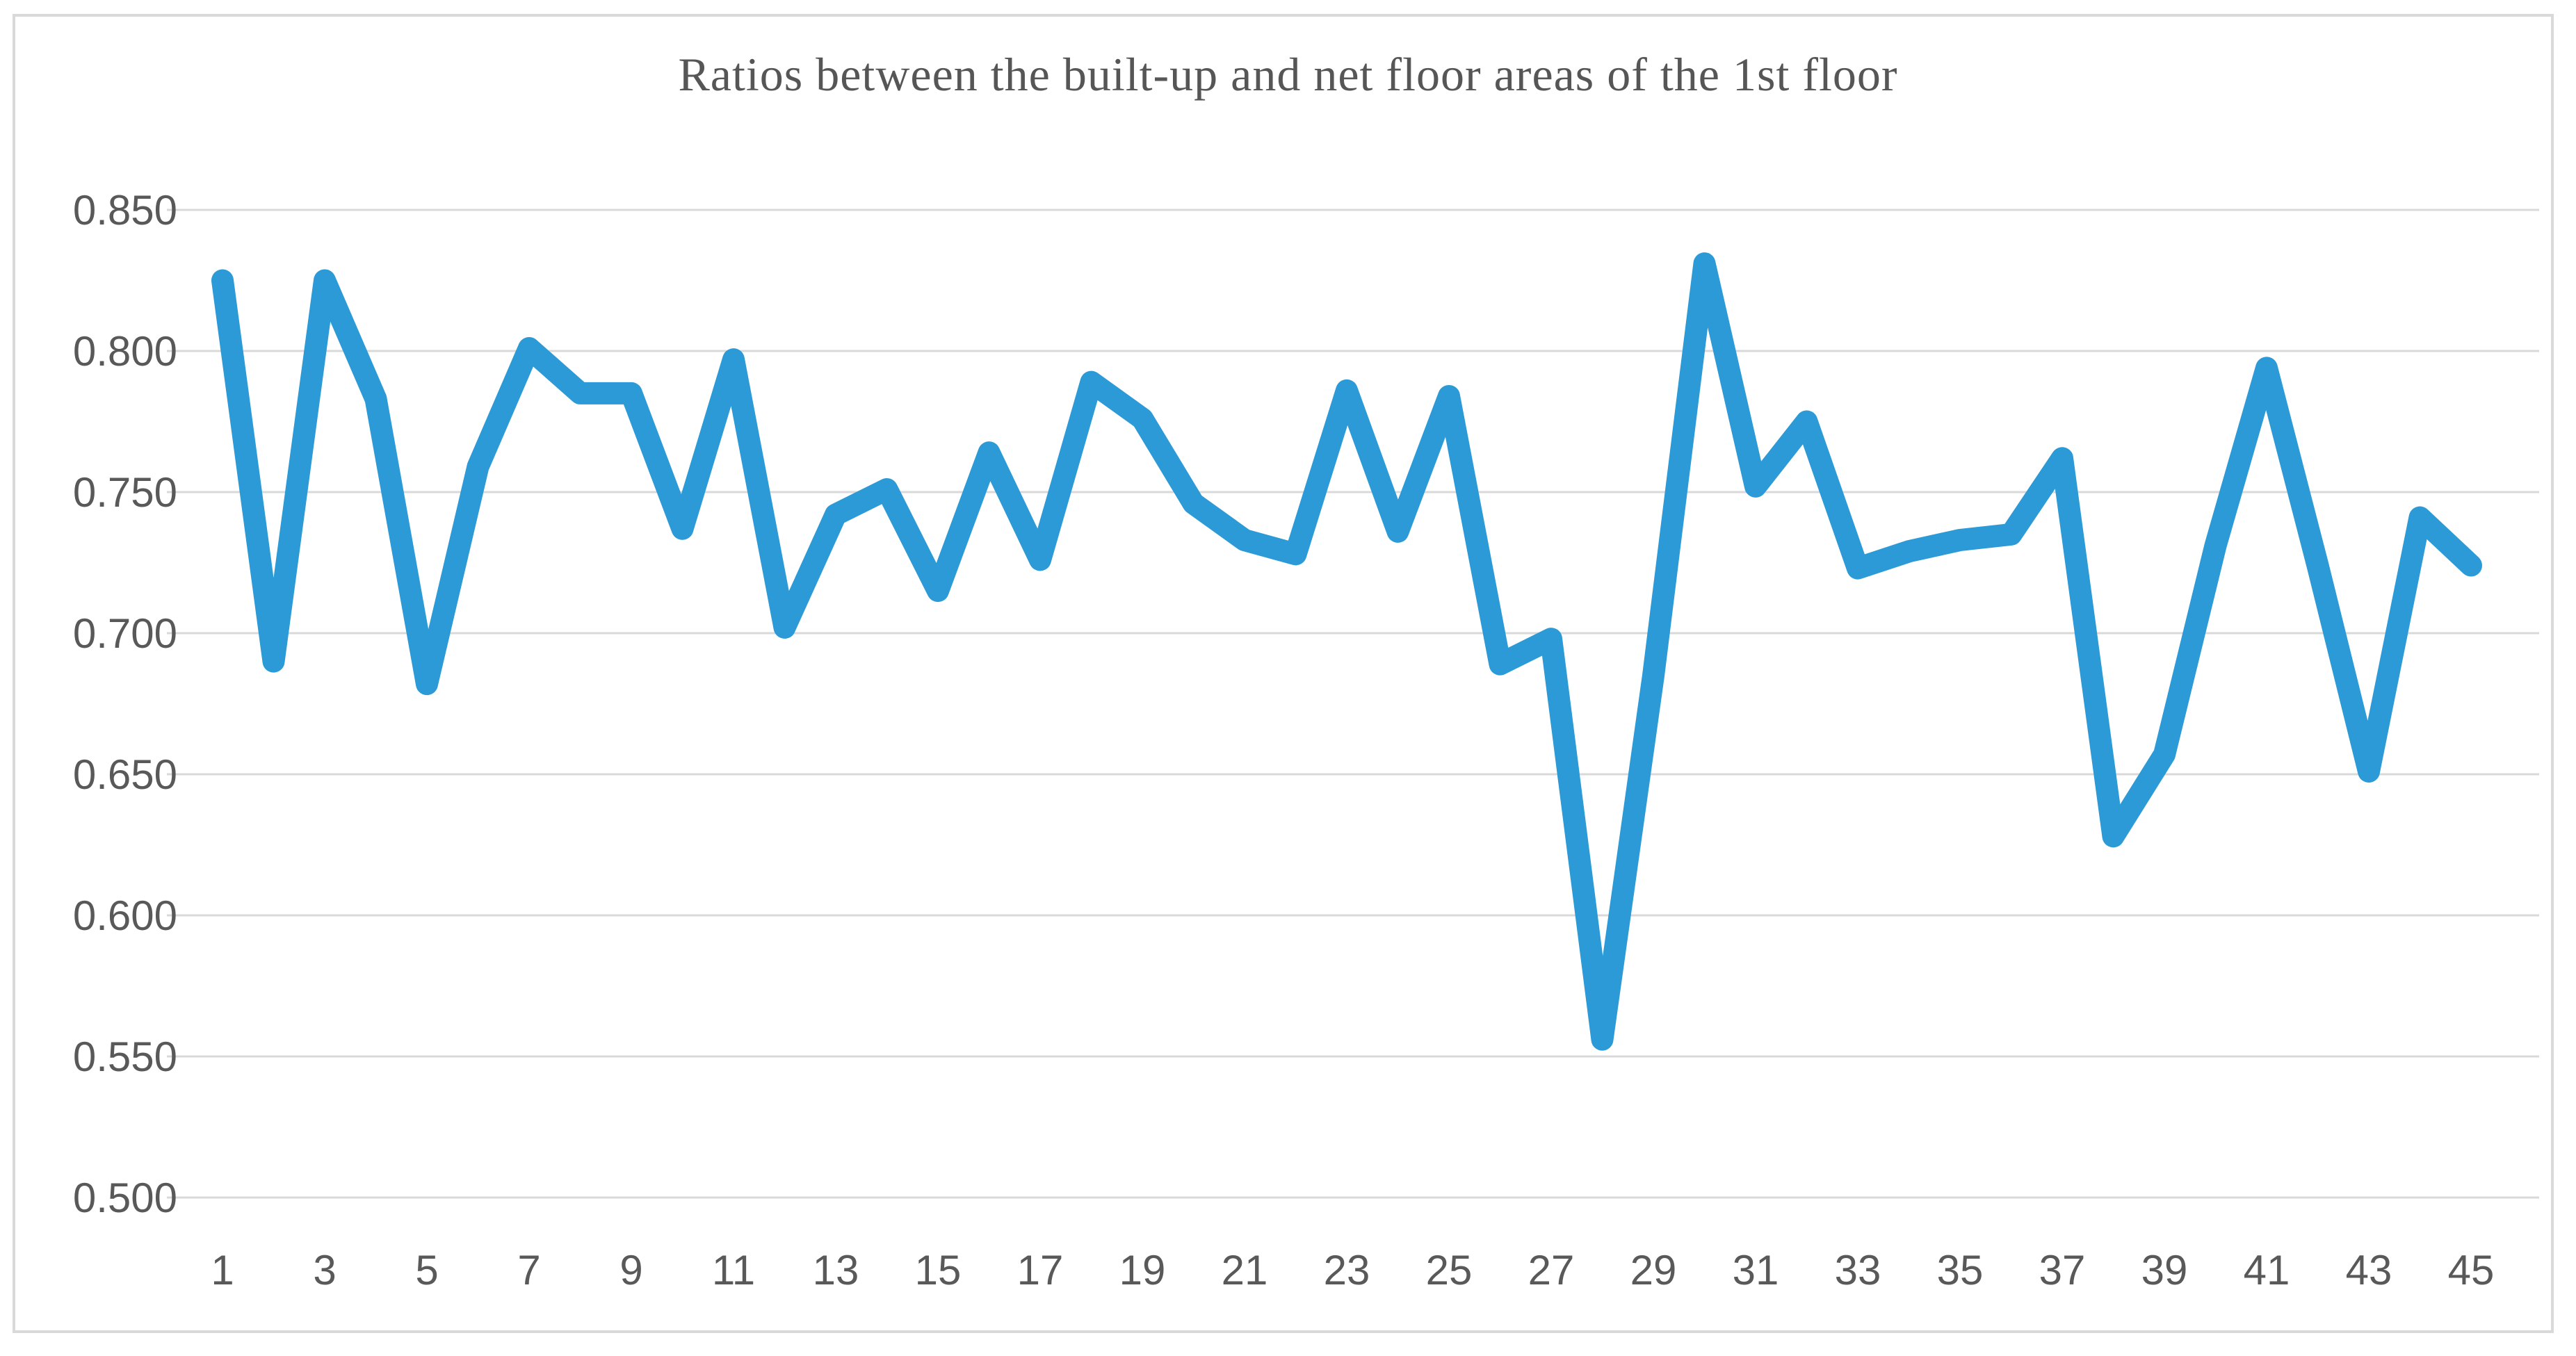 The height and width of the screenshot is (1356, 2576). What do you see at coordinates (426, 1270) in the screenshot?
I see `x-tick-label: 5` at bounding box center [426, 1270].